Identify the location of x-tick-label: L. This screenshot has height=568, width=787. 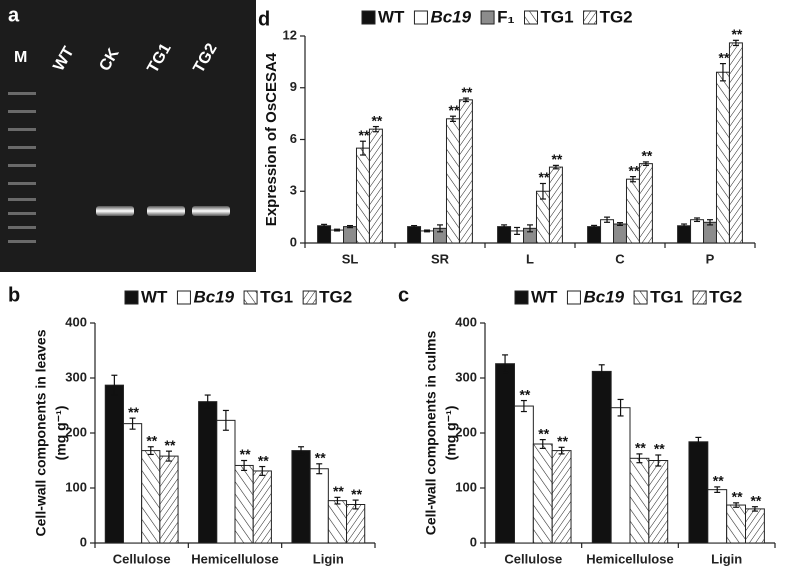
(530, 258).